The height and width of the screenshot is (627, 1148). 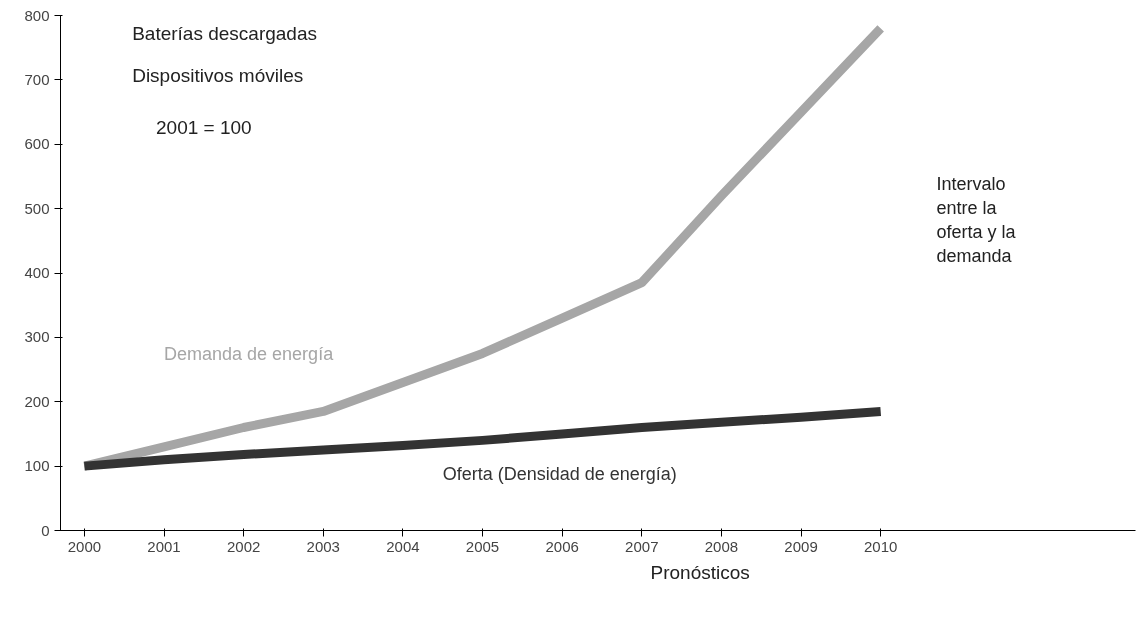 I want to click on y-tick-label: 400, so click(x=37, y=272).